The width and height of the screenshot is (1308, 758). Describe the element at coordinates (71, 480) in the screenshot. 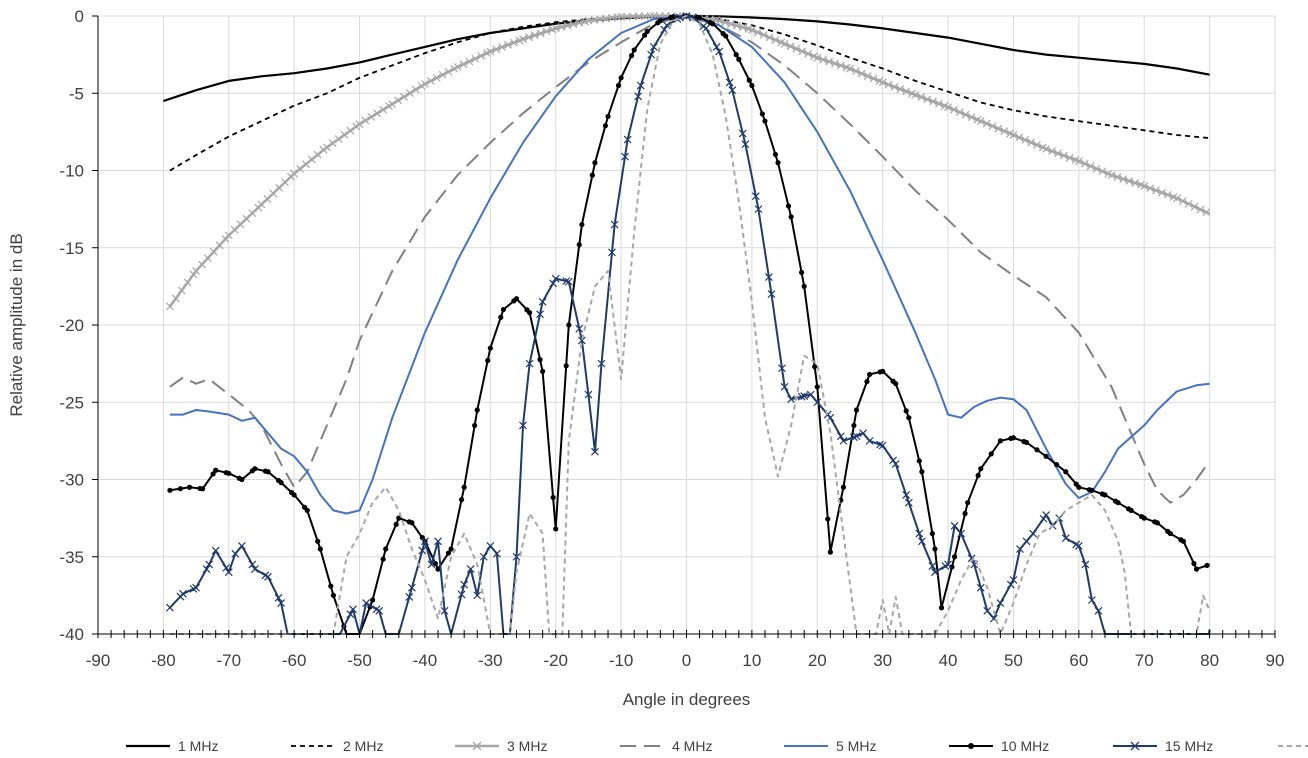

I see `y-tick-label: -30` at that location.